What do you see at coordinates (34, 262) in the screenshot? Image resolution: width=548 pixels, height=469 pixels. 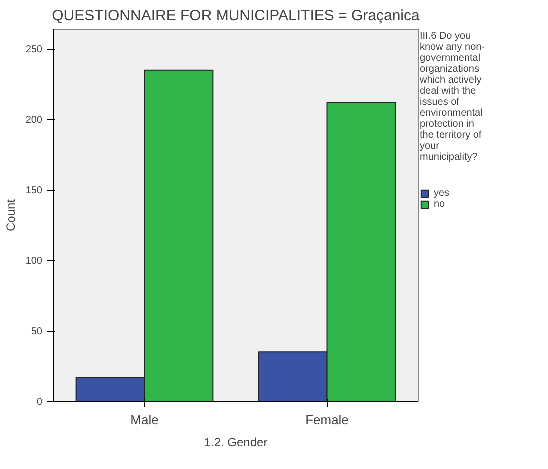 I see `y-tick-label: 100` at bounding box center [34, 262].